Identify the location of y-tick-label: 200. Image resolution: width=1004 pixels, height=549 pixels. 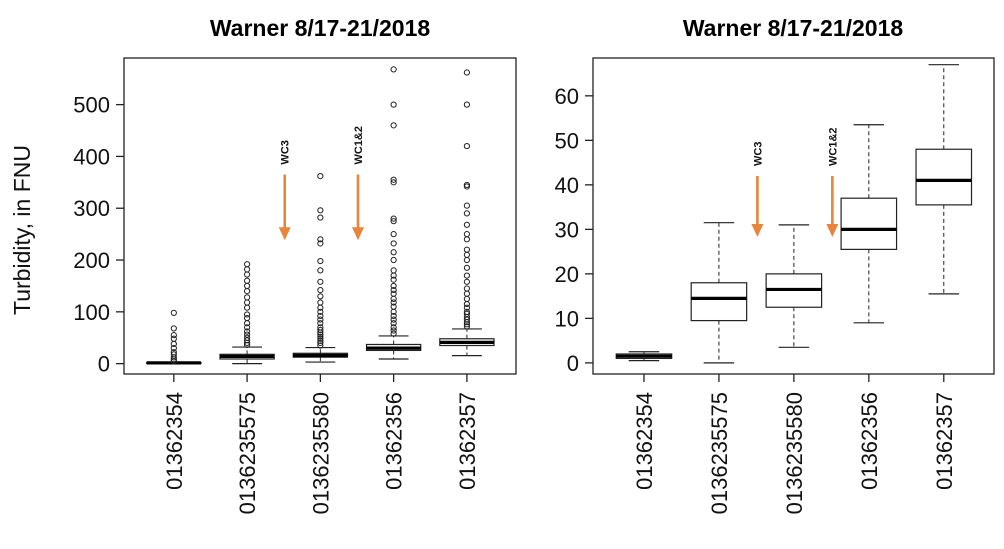
(91, 260).